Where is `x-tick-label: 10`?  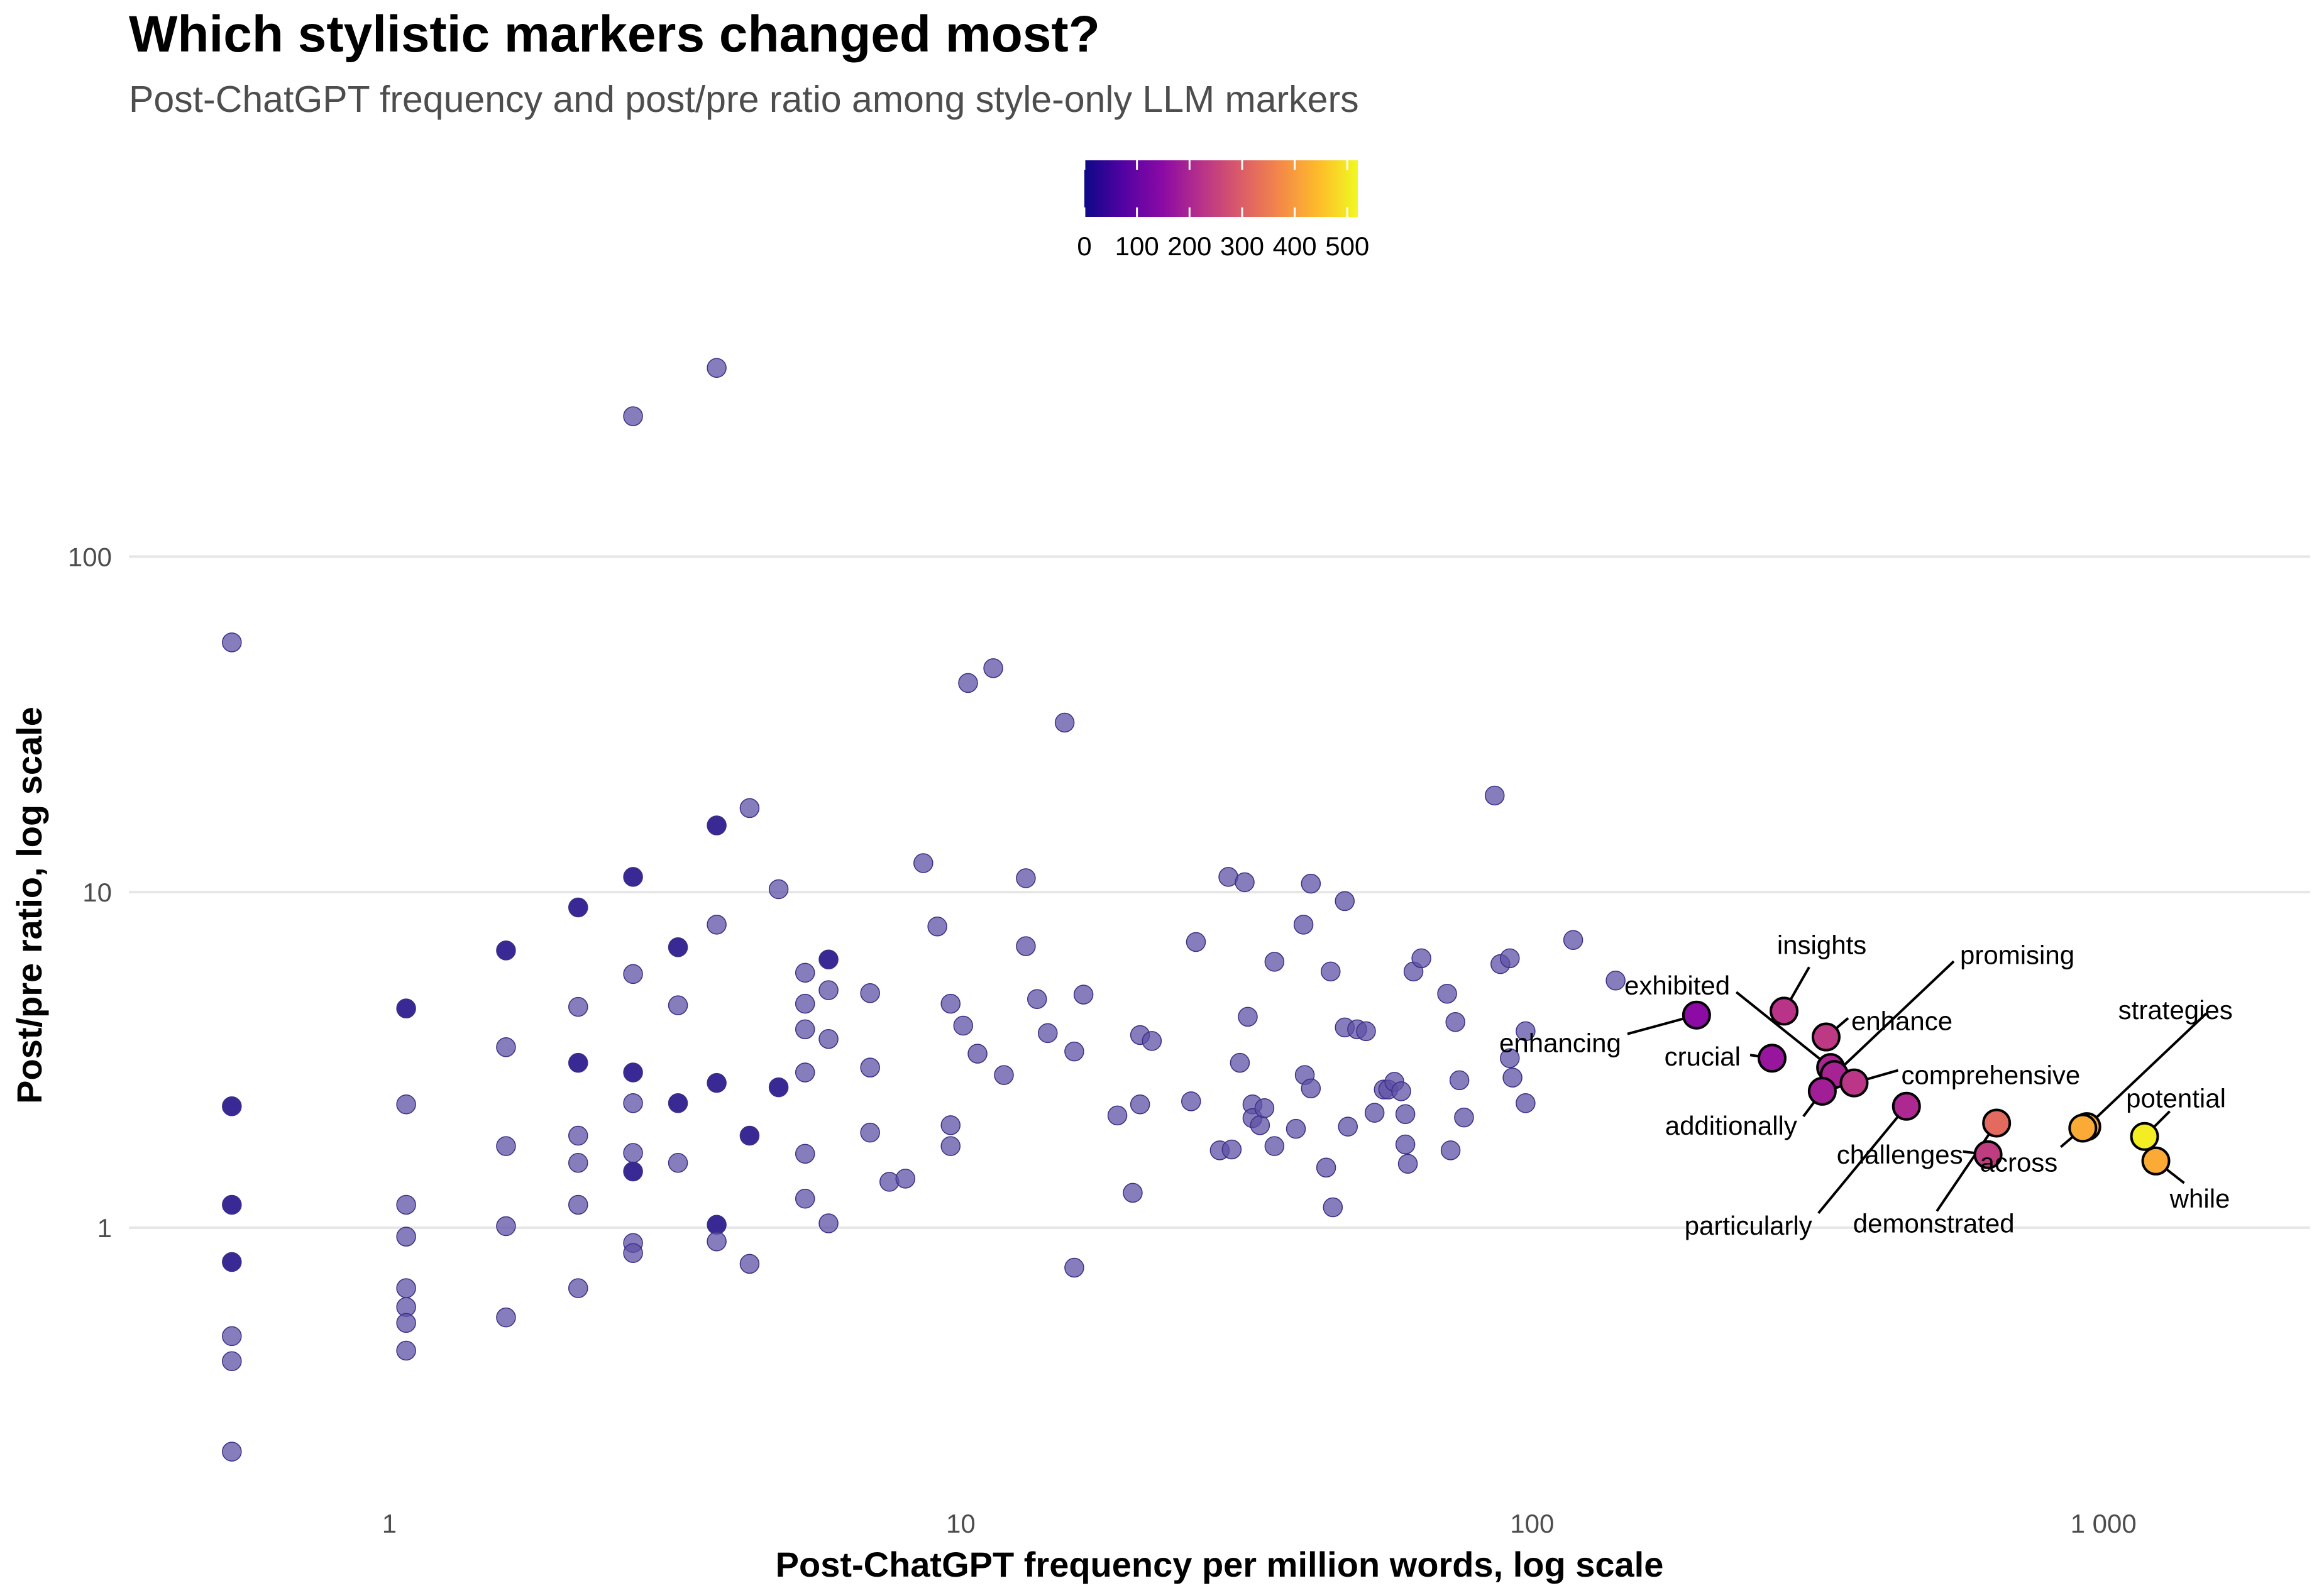
x-tick-label: 10 is located at coordinates (961, 1523).